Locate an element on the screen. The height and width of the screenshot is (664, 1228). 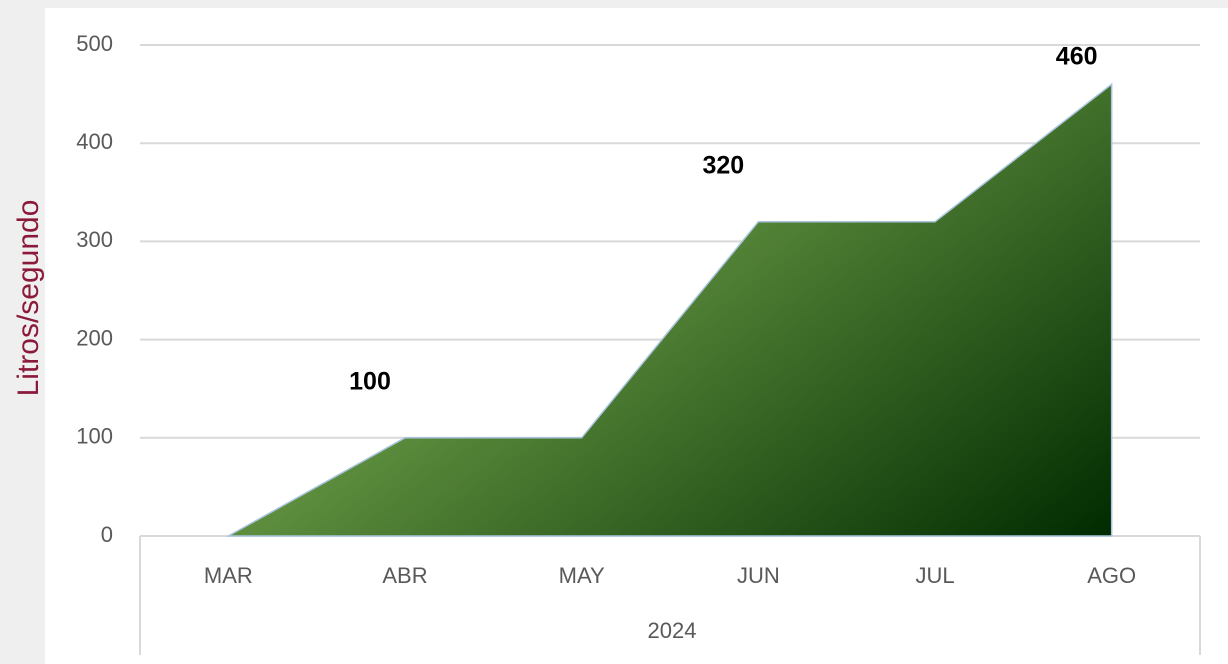
x-tick-label: JUL is located at coordinates (934, 575).